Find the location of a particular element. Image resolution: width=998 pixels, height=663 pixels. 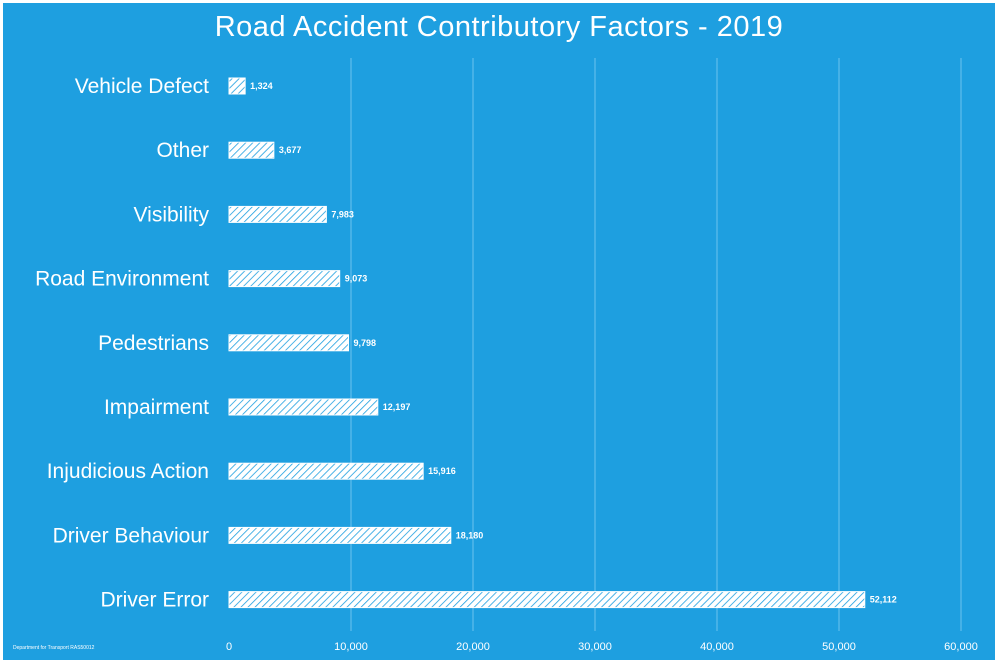

category-label: Driver Behaviour is located at coordinates (131, 535).